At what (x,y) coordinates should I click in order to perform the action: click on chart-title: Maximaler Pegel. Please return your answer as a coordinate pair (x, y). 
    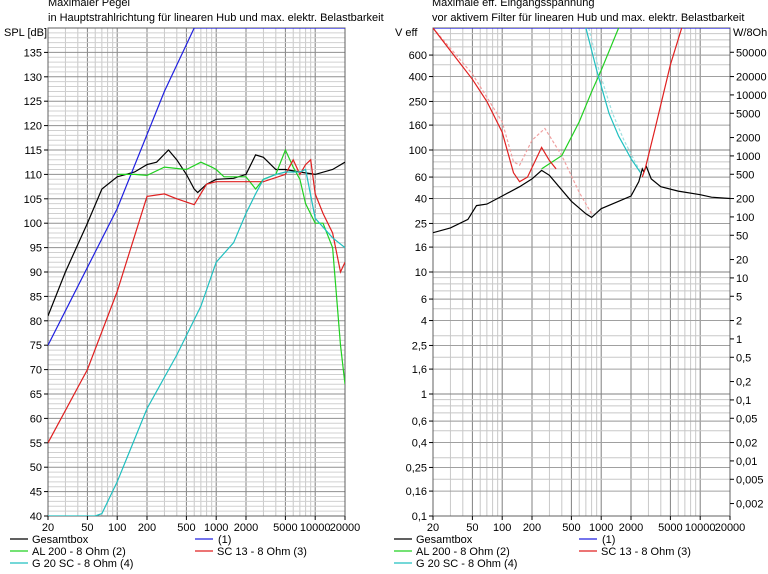
    Looking at the image, I should click on (89, 4).